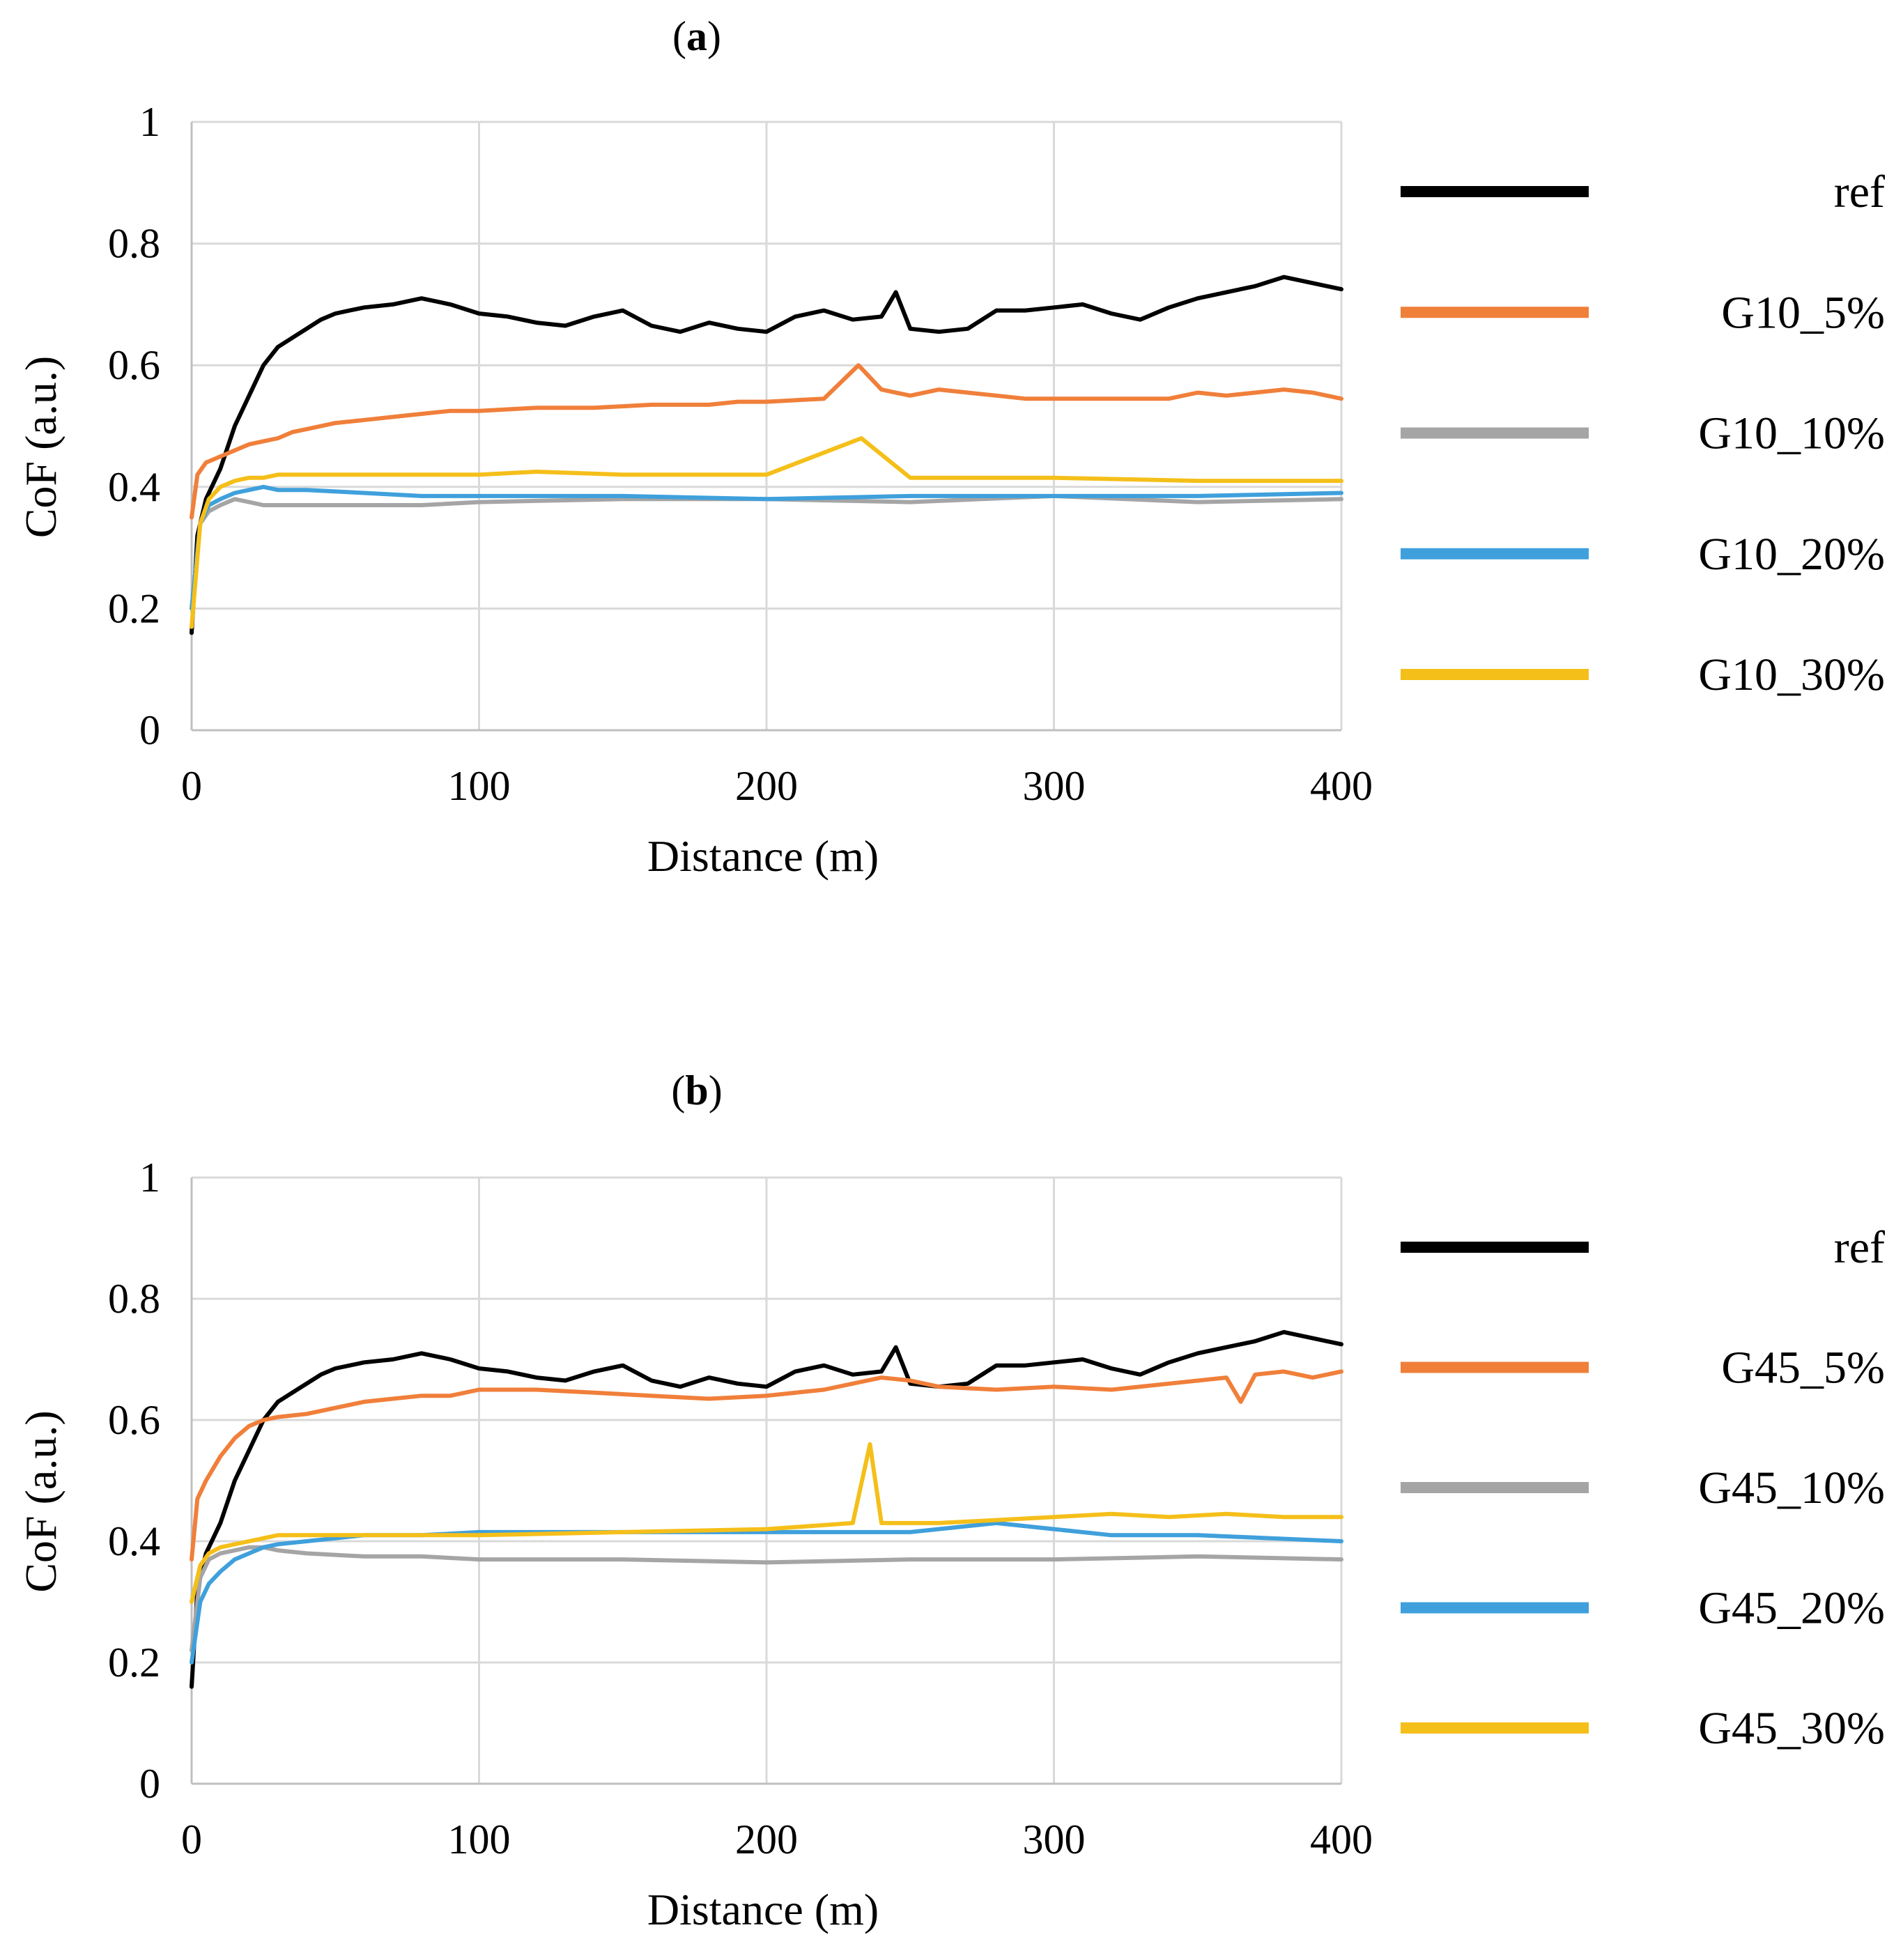 The height and width of the screenshot is (1960, 1903). I want to click on panel-title: (a), so click(696, 36).